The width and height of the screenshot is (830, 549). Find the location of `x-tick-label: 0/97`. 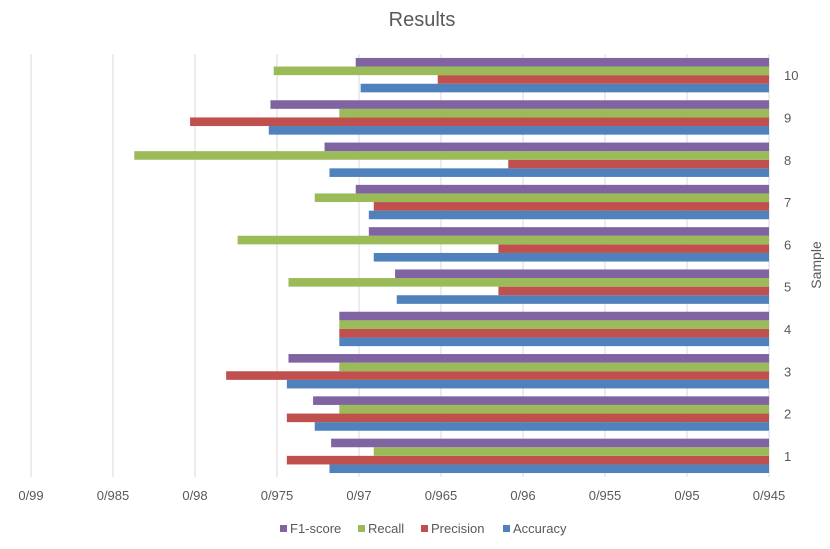

x-tick-label: 0/97 is located at coordinates (358, 495).